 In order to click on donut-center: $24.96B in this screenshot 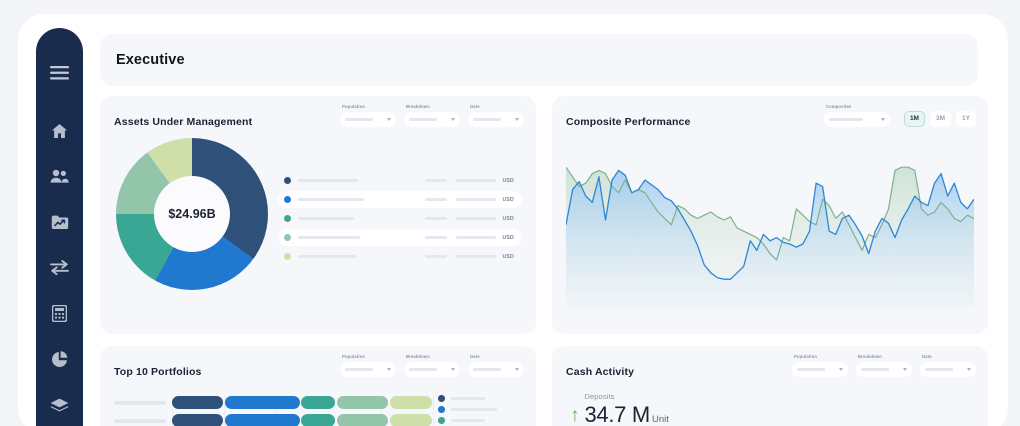, I will do `click(192, 214)`.